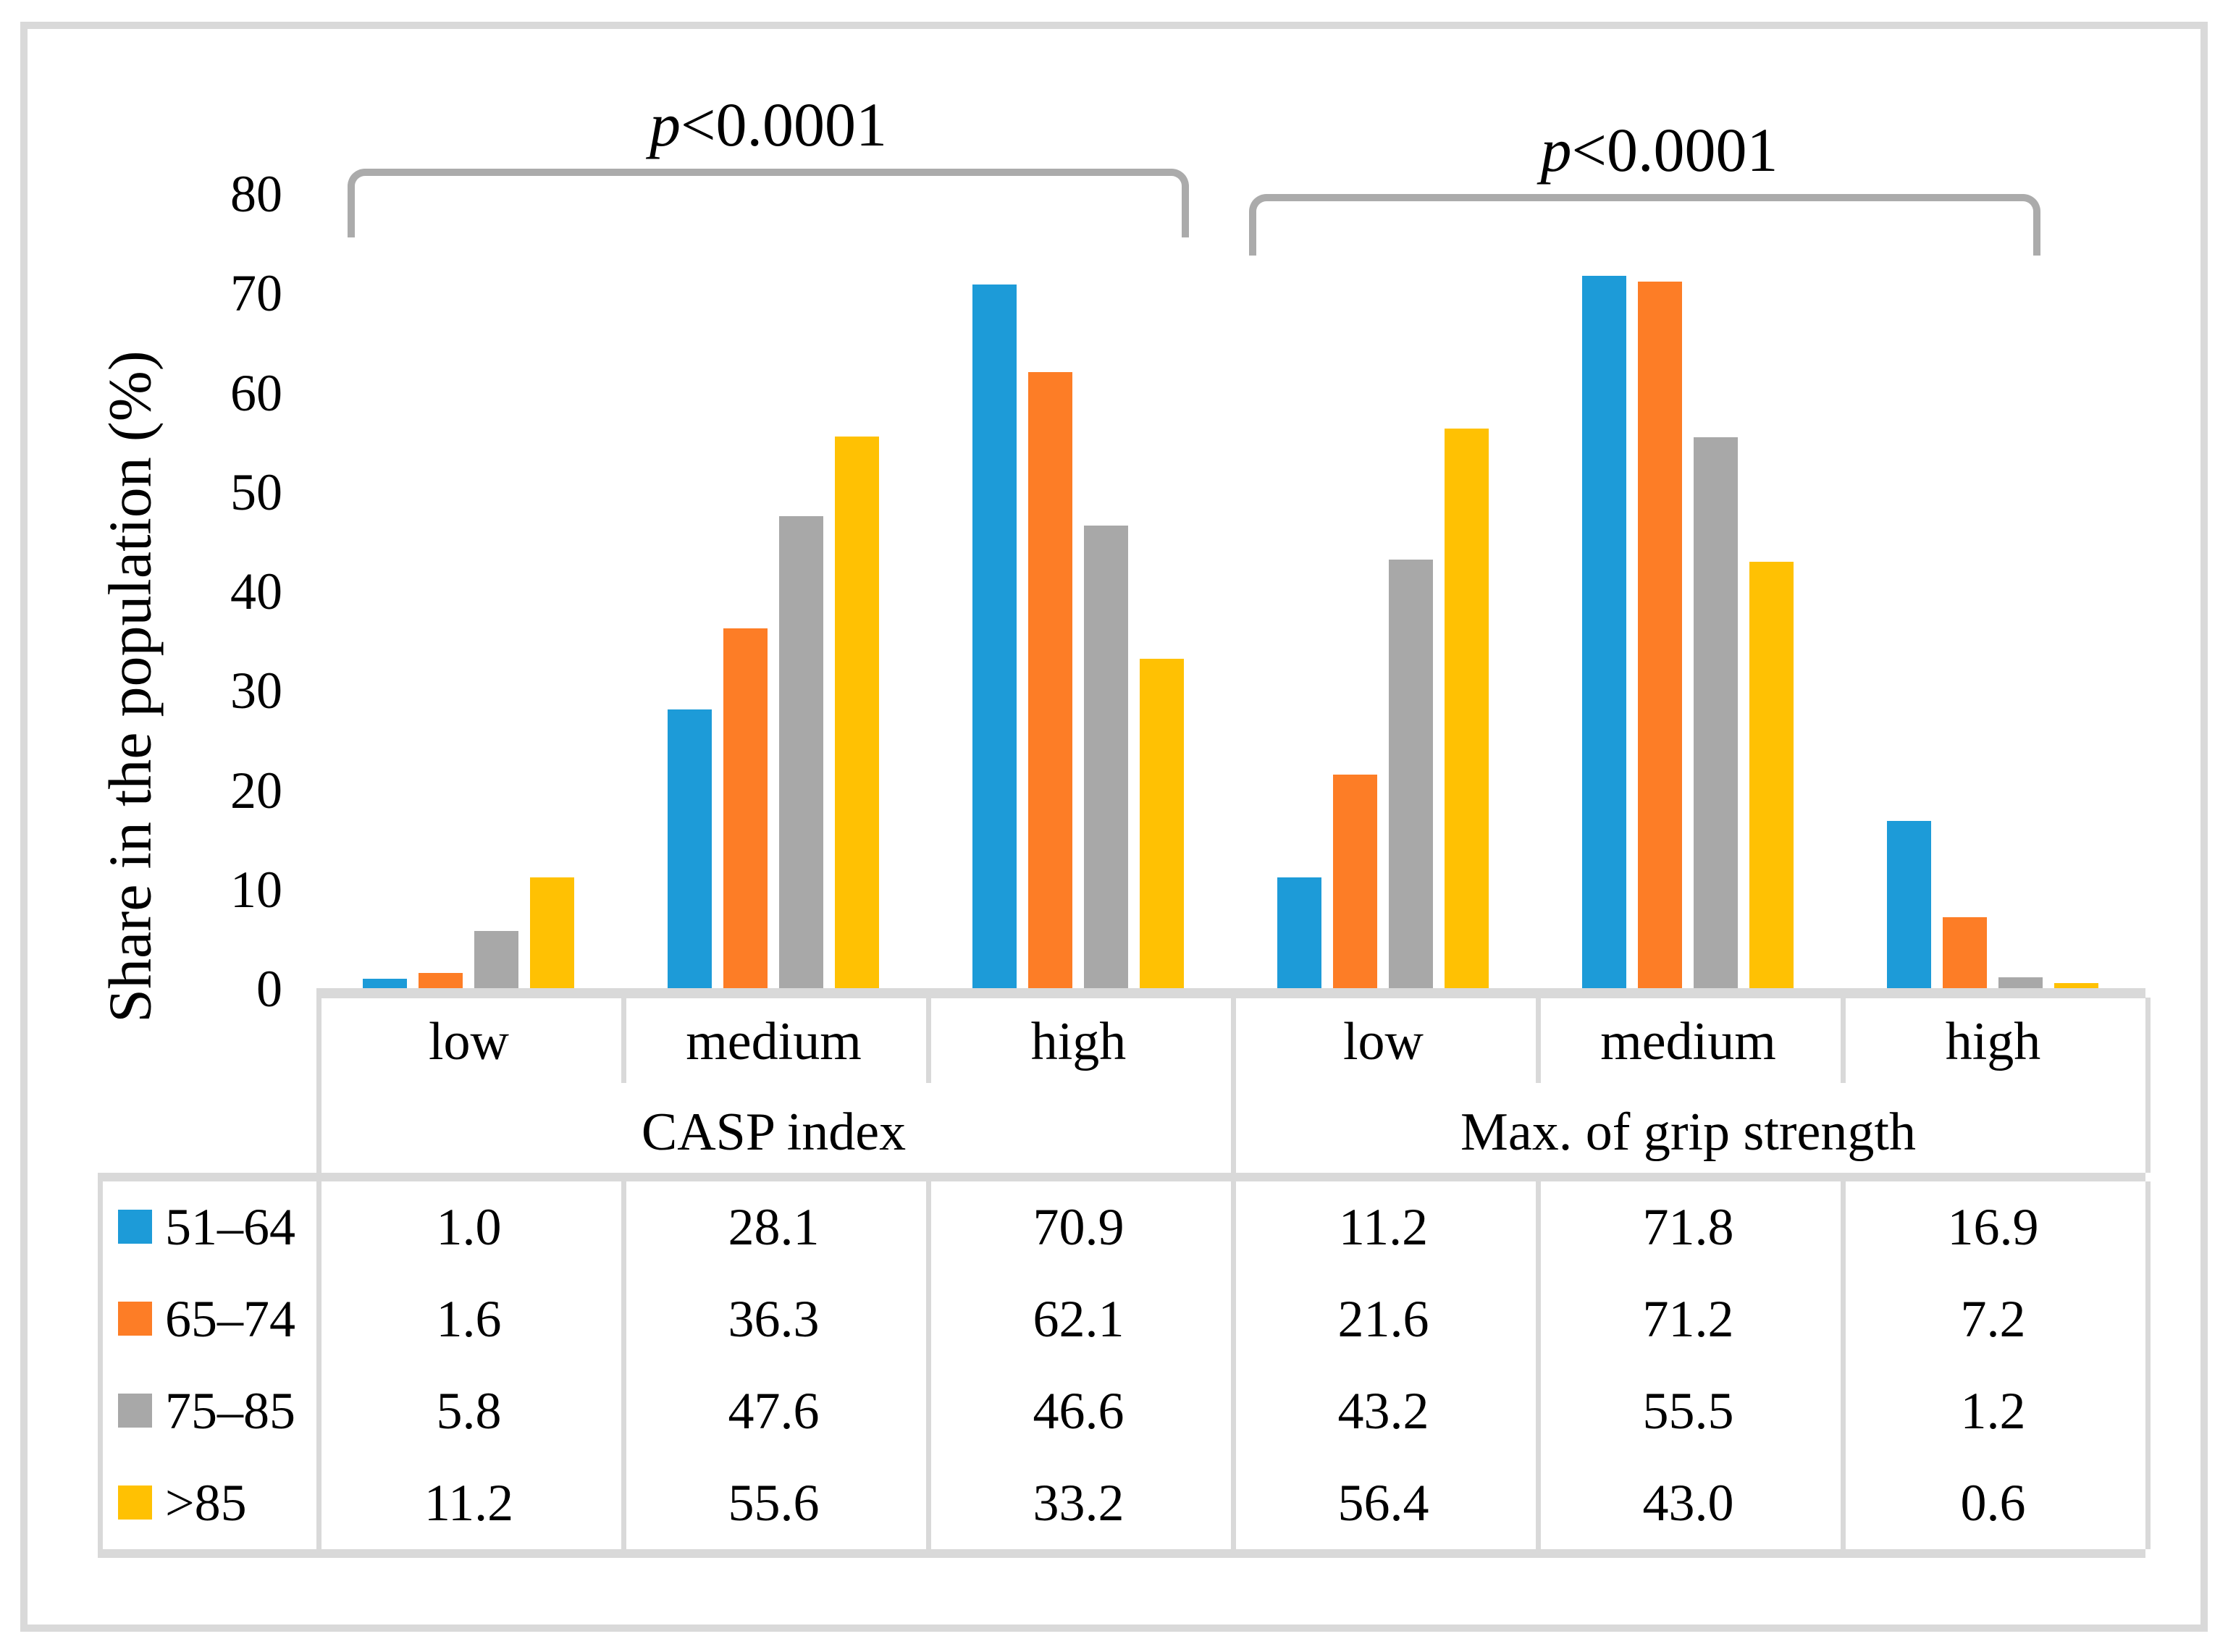 The height and width of the screenshot is (1652, 2228). What do you see at coordinates (1688, 1227) in the screenshot?
I see `table-value-cell: 71.8` at bounding box center [1688, 1227].